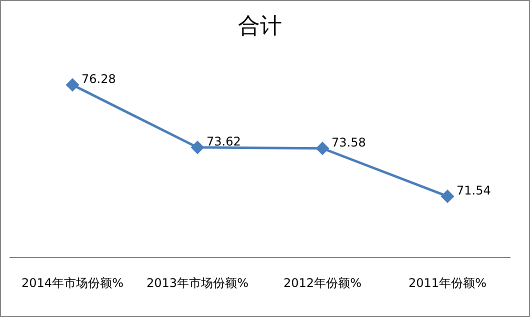 This screenshot has width=530, height=317. What do you see at coordinates (349, 143) in the screenshot?
I see `data-label: 73.58` at bounding box center [349, 143].